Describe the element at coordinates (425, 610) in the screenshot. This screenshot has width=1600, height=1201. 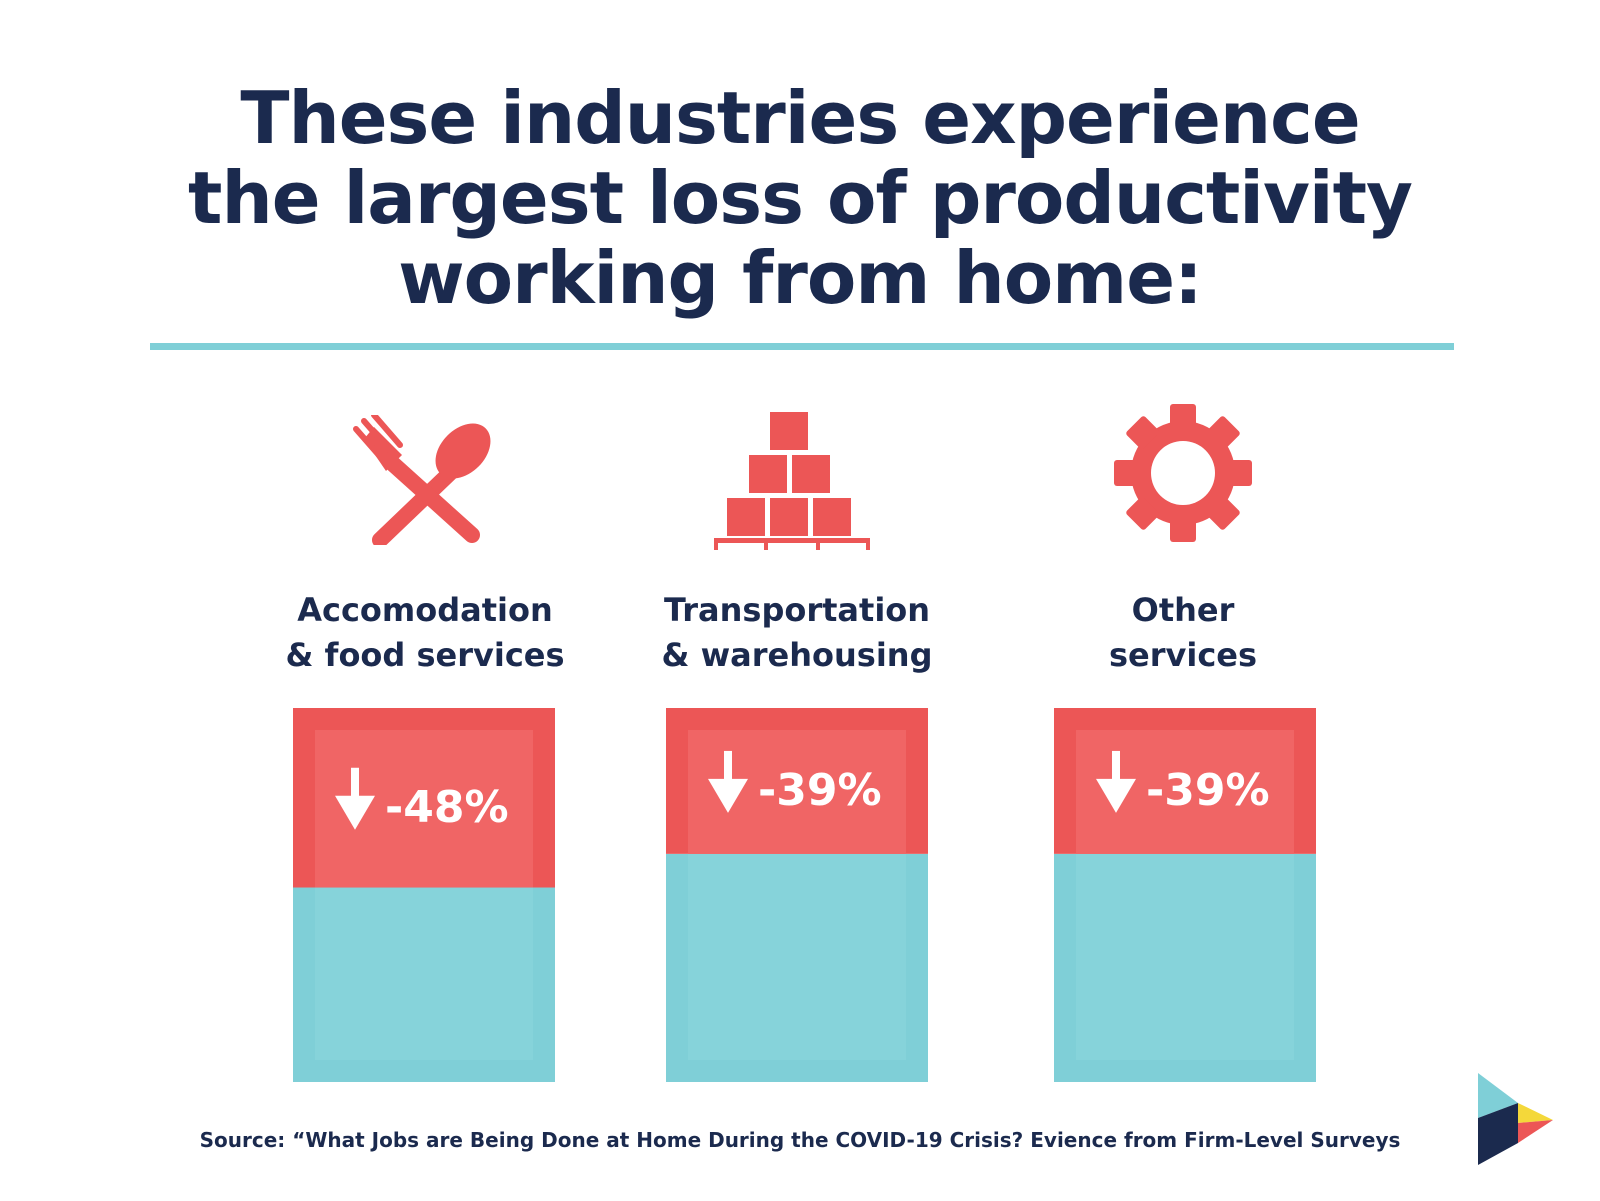
I see `label-line: Accomodation` at that location.